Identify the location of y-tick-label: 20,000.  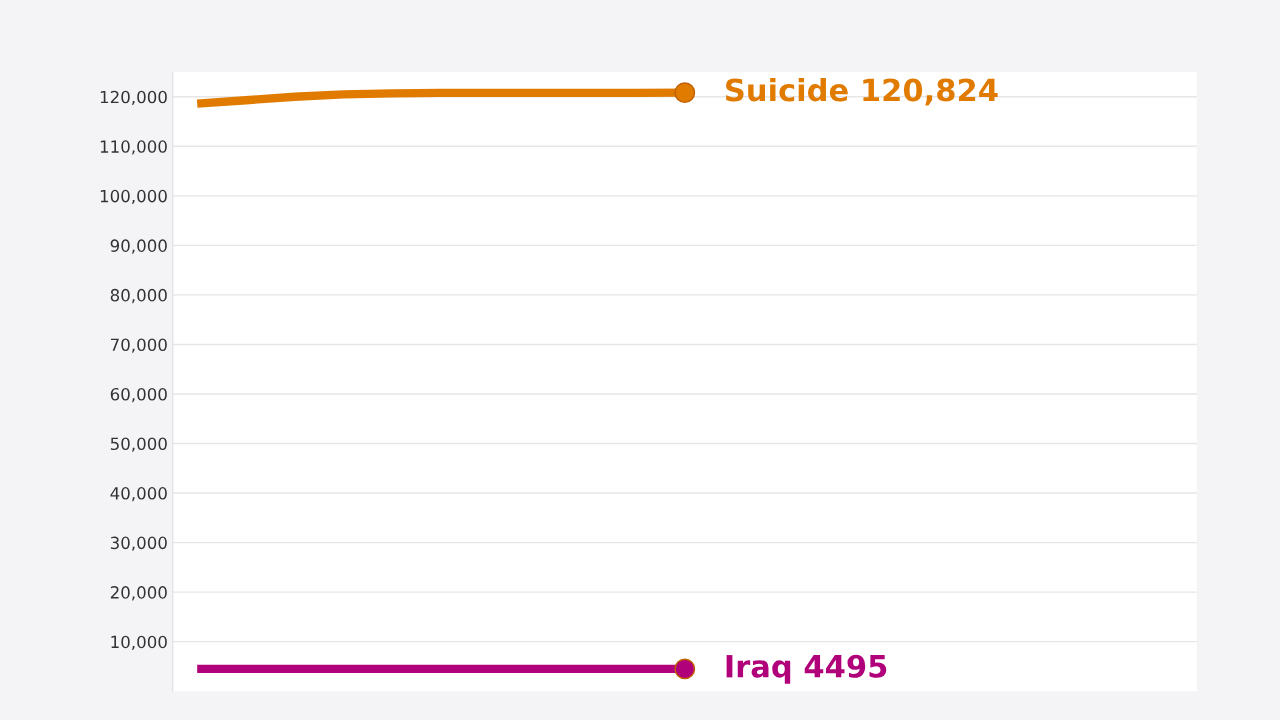
(138, 593).